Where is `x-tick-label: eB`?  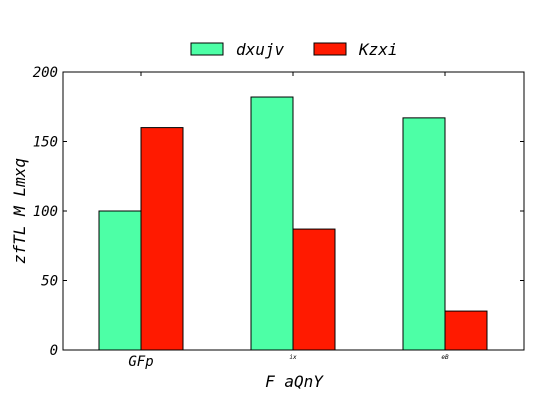 x-tick-label: eB is located at coordinates (445, 357).